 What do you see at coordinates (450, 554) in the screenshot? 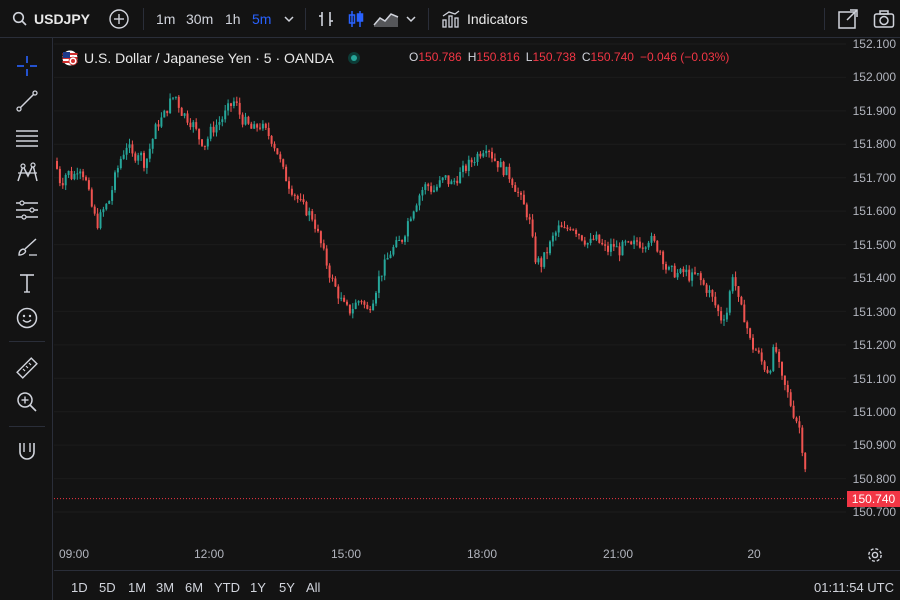
I see `time-axis: 09:00 12:00 15:00 18:00 21:00 20` at bounding box center [450, 554].